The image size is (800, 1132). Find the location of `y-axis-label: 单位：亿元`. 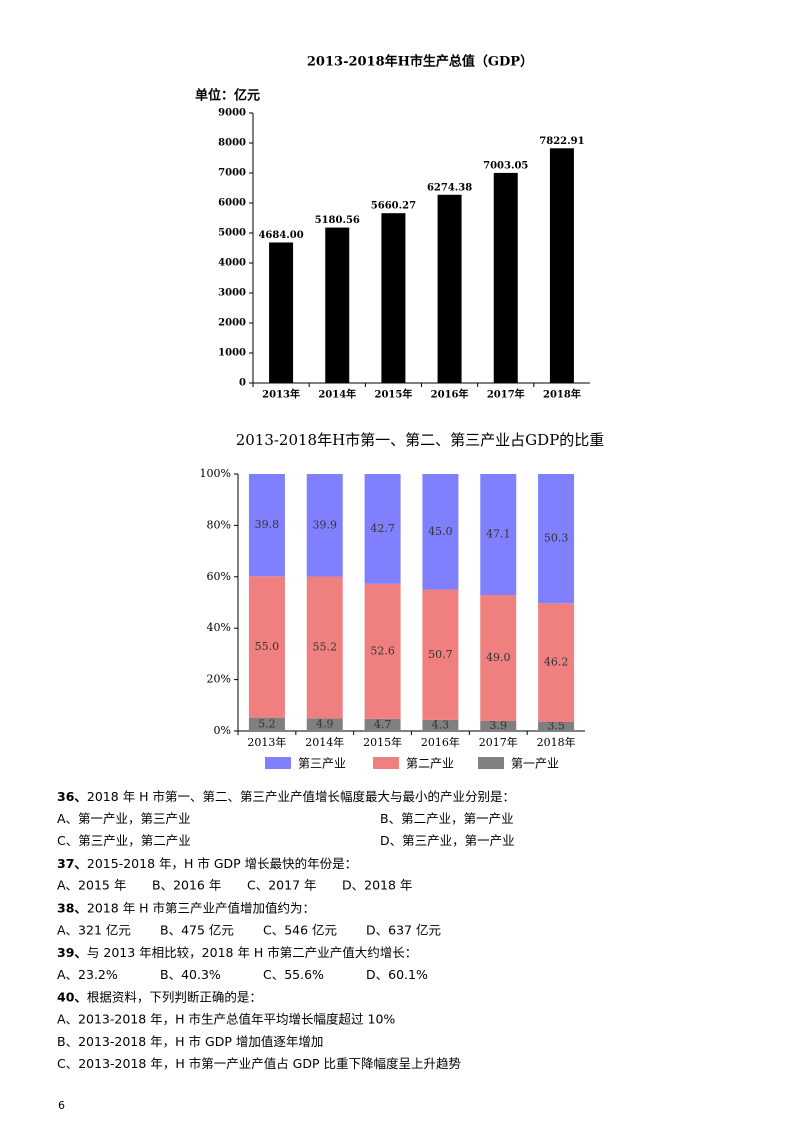

y-axis-label: 单位：亿元 is located at coordinates (227, 96).